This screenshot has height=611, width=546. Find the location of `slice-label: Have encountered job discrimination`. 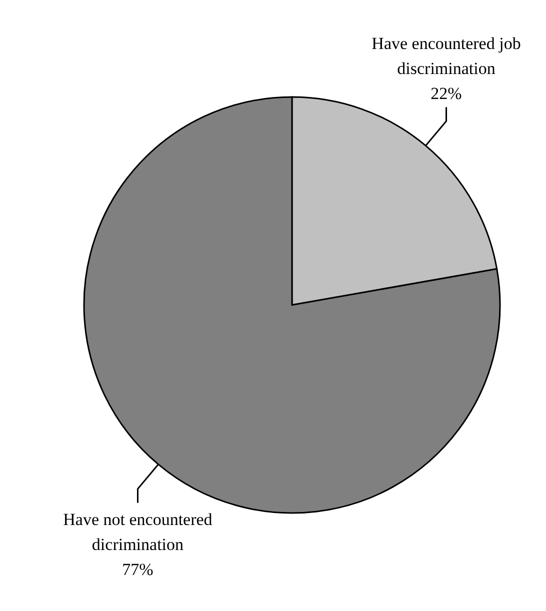

slice-label: Have encountered job discrimination is located at coordinates (446, 56).